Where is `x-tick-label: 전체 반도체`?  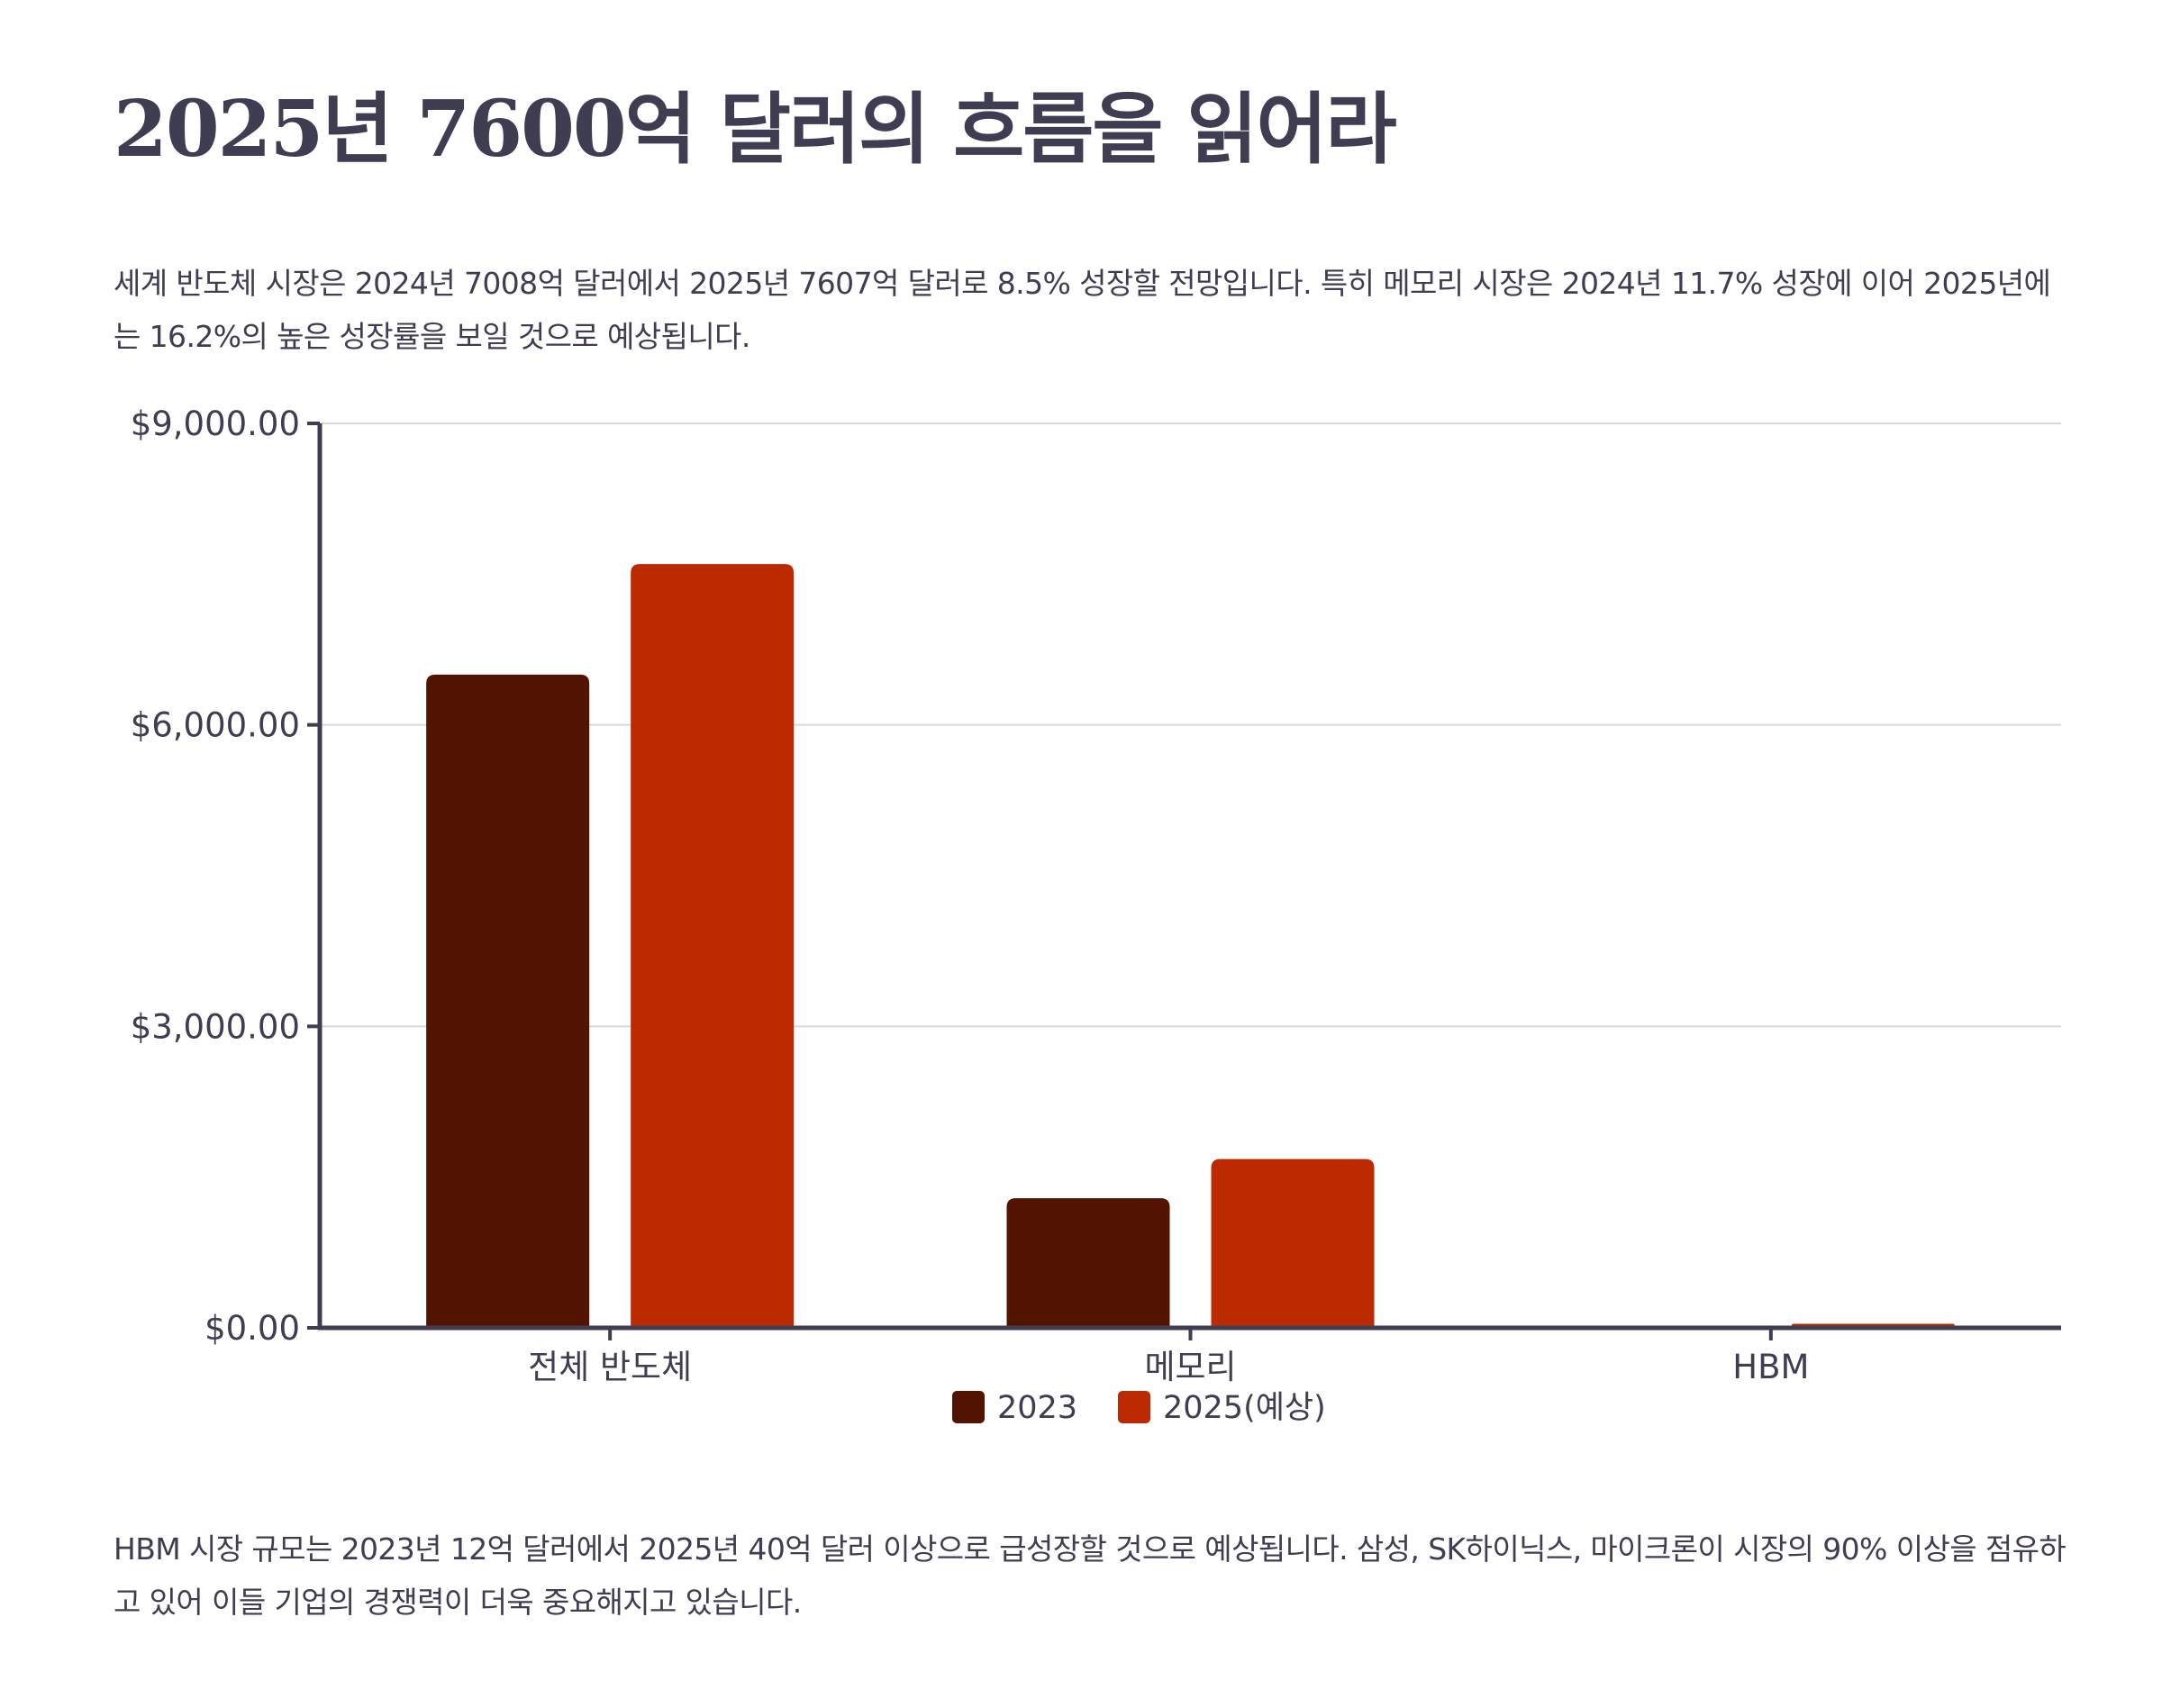
x-tick-label: 전체 반도체 is located at coordinates (610, 1367).